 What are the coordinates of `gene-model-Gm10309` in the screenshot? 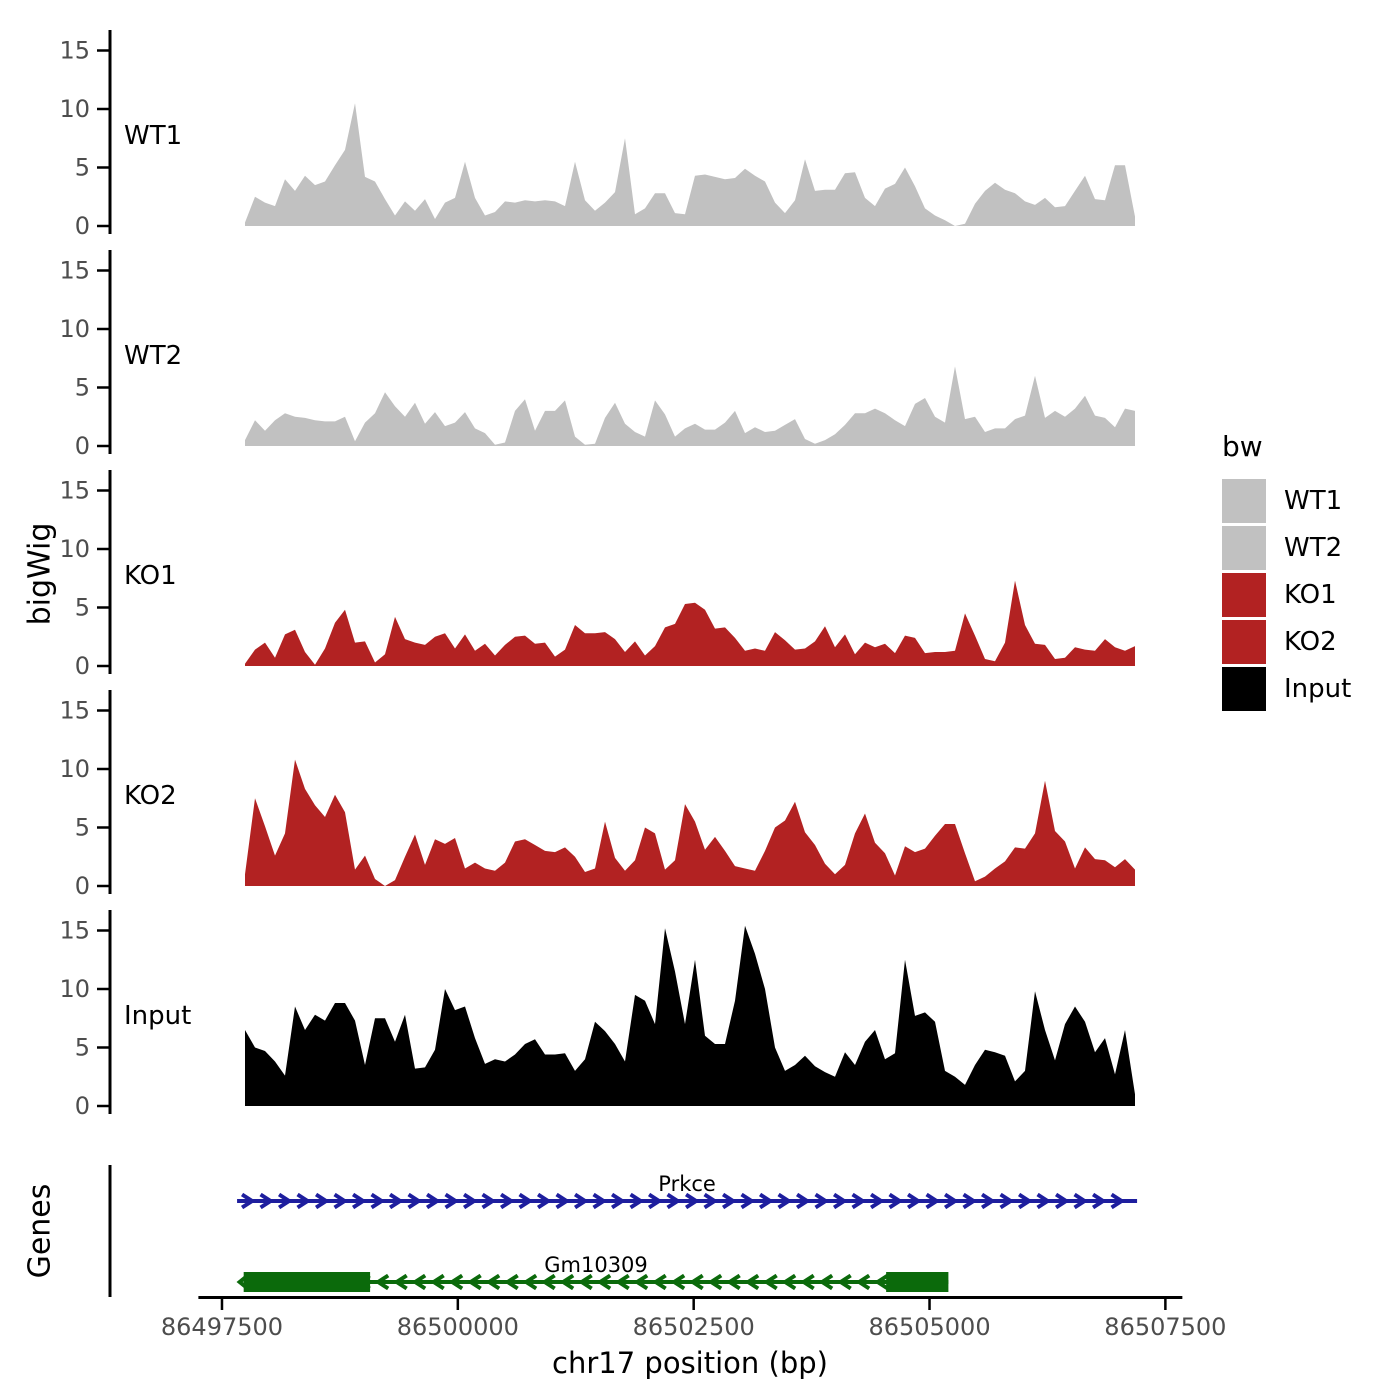 It's located at (592, 1282).